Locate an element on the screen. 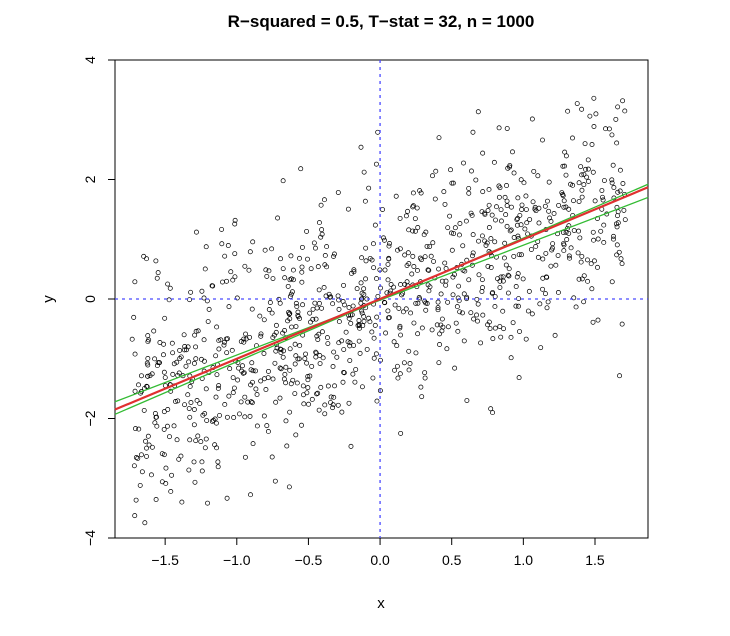 This screenshot has width=730, height=636. x-tick-label: 1.0 is located at coordinates (524, 560).